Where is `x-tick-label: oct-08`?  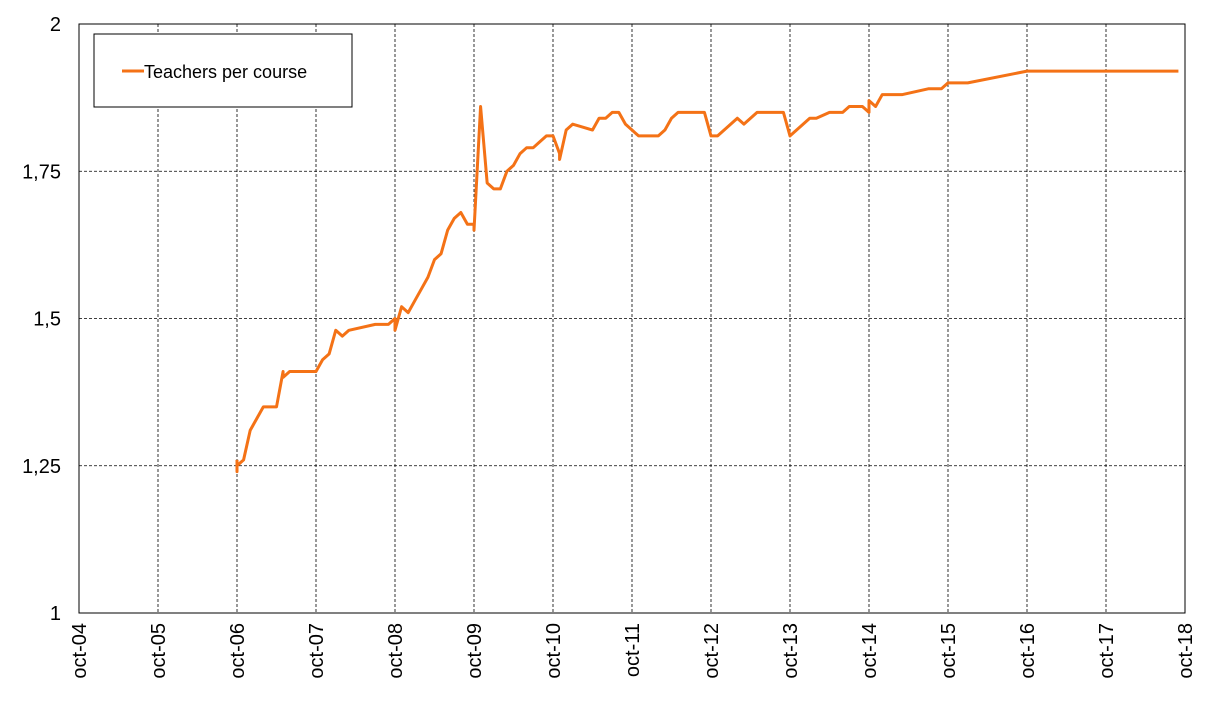 x-tick-label: oct-08 is located at coordinates (396, 651).